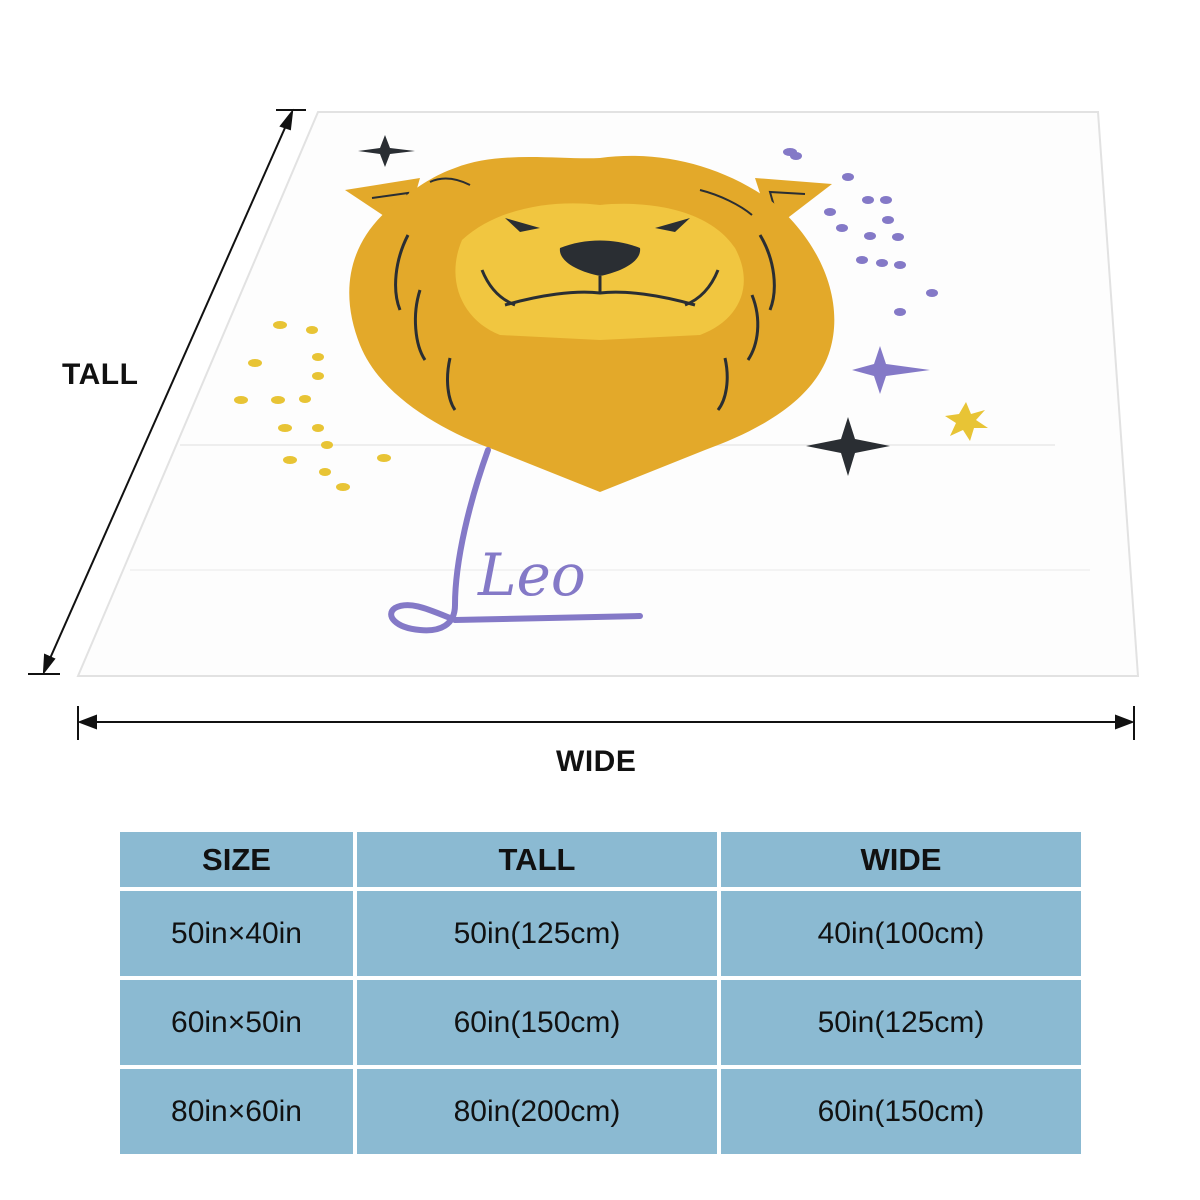 Image resolution: width=1200 pixels, height=1200 pixels. I want to click on yellow-star-icon, so click(966, 421).